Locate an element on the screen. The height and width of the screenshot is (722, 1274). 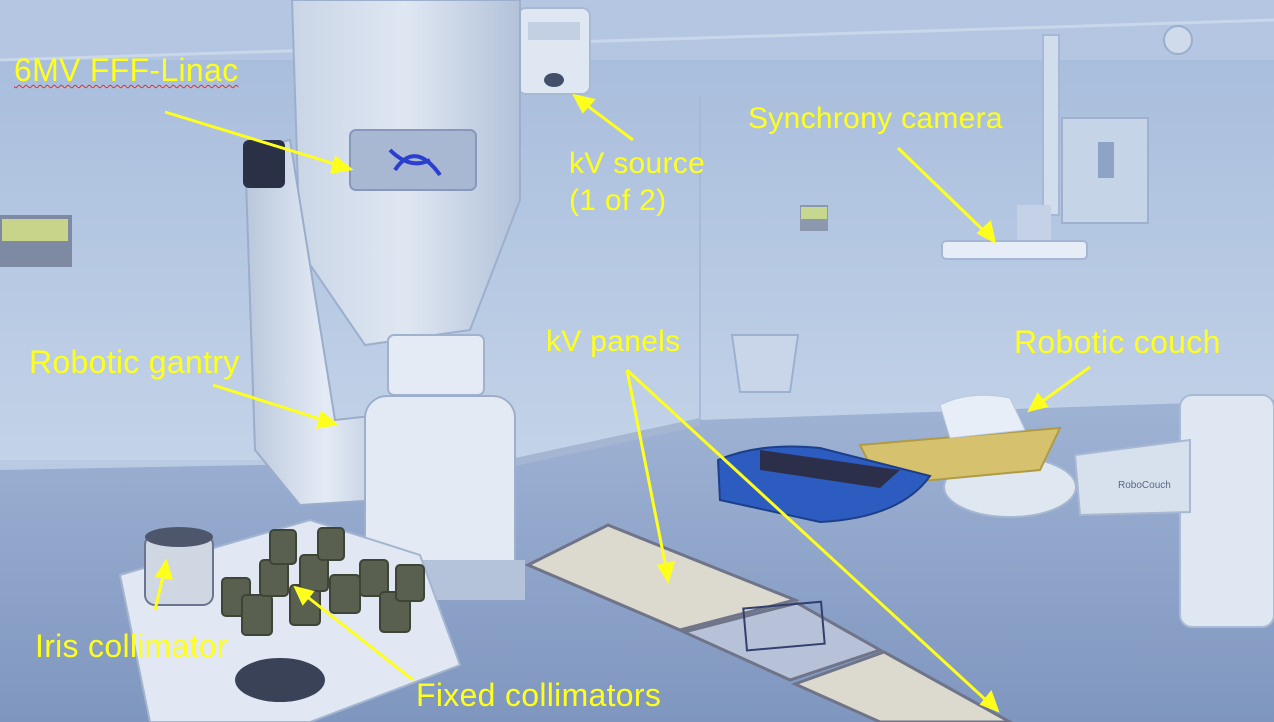
robotic-couch-base is located at coordinates (1226, 511).